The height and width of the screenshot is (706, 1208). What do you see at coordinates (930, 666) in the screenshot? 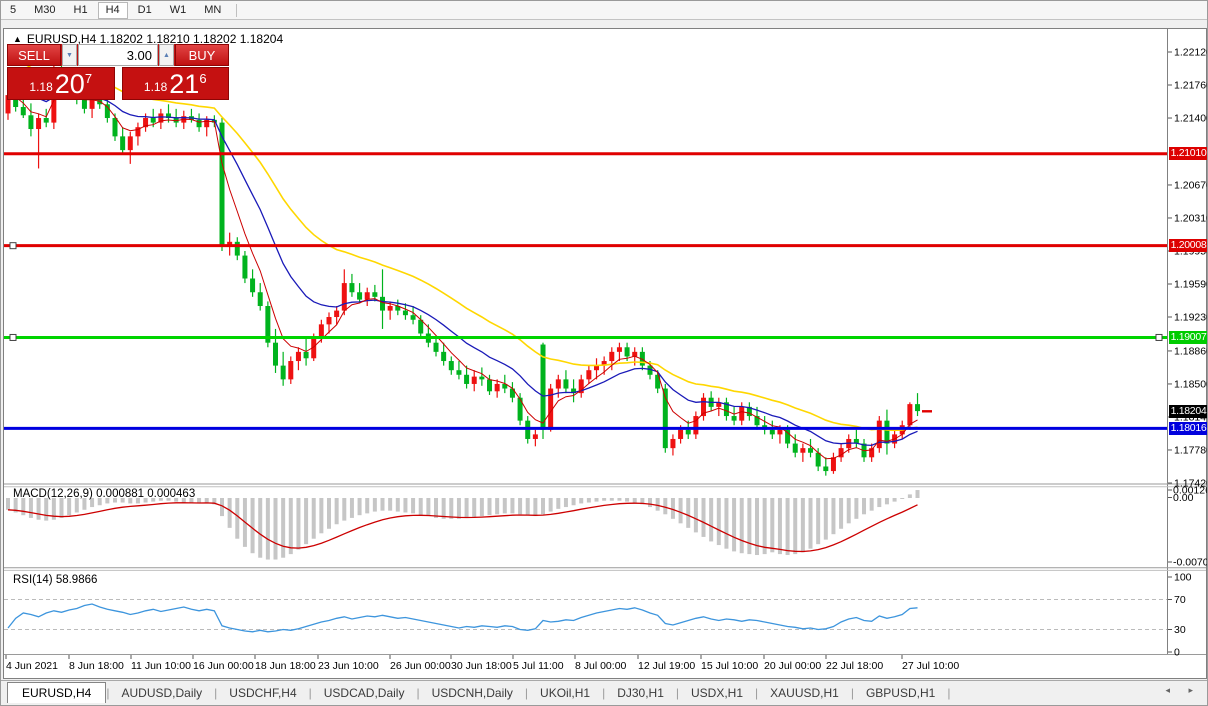
I see `svg-text: 27 Jul 10:00` at bounding box center [930, 666].